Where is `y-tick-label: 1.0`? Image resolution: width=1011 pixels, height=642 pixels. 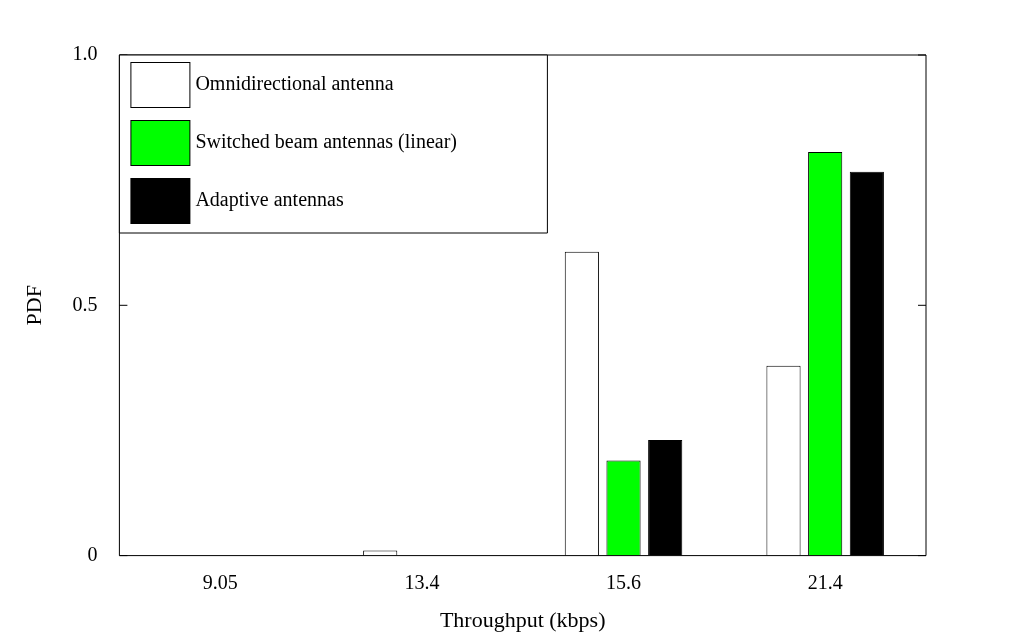
y-tick-label: 1.0 is located at coordinates (85, 53).